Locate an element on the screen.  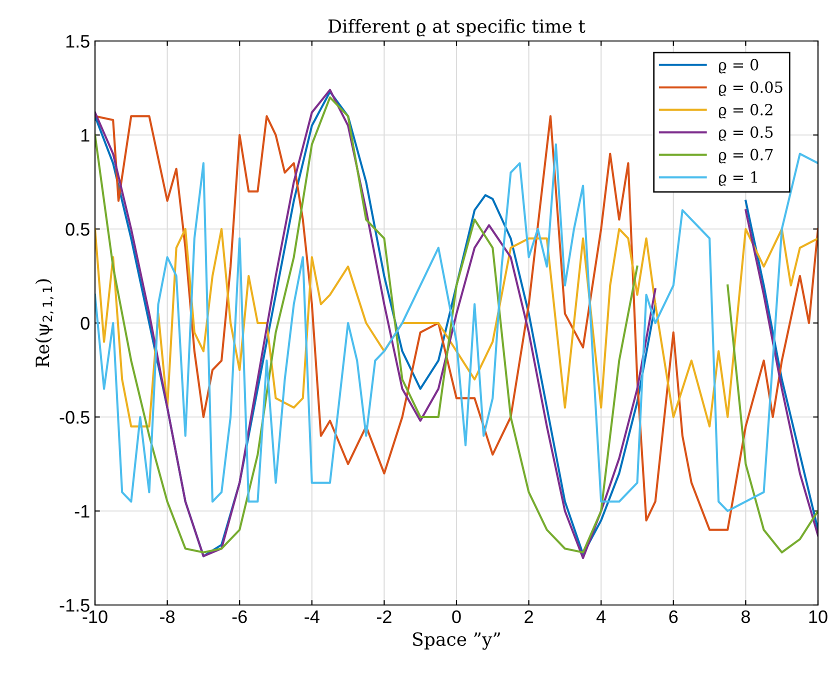
legend-label: ϱ = 0 is located at coordinates (738, 66).